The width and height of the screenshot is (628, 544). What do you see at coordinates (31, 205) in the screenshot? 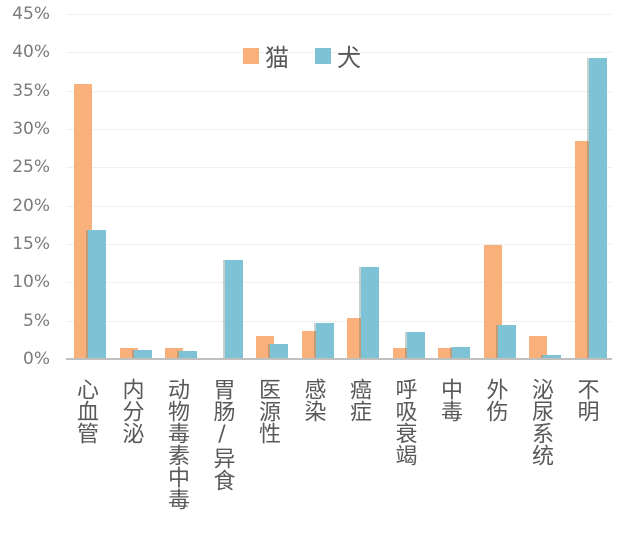
I see `y-tick-label: 20%` at bounding box center [31, 205].